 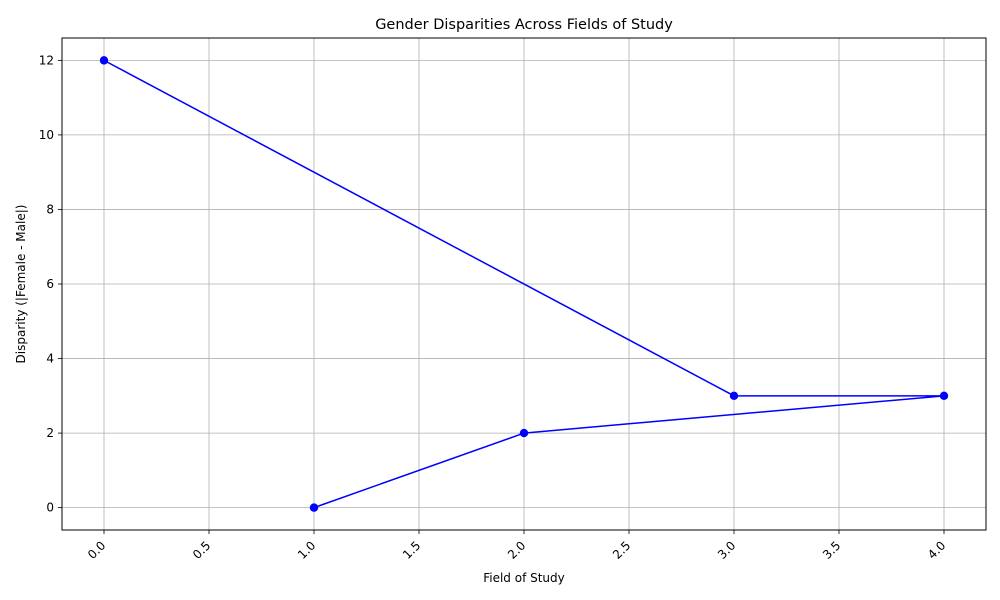 I want to click on y-axis-ticks: 0 2 4 6 8 10 12, so click(x=50, y=284).